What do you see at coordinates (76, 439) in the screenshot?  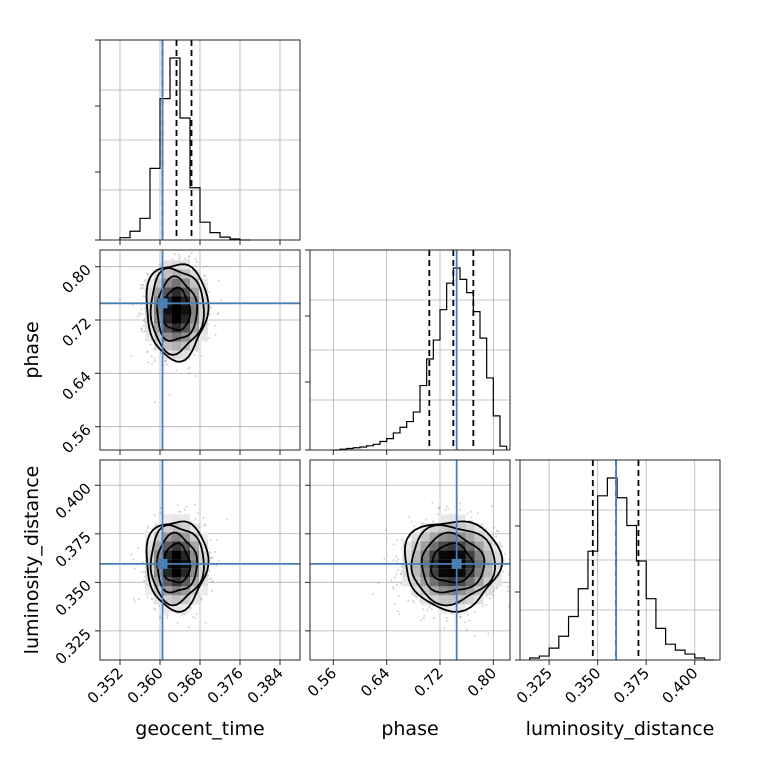 I see `y-tick-label: 0.56` at bounding box center [76, 439].